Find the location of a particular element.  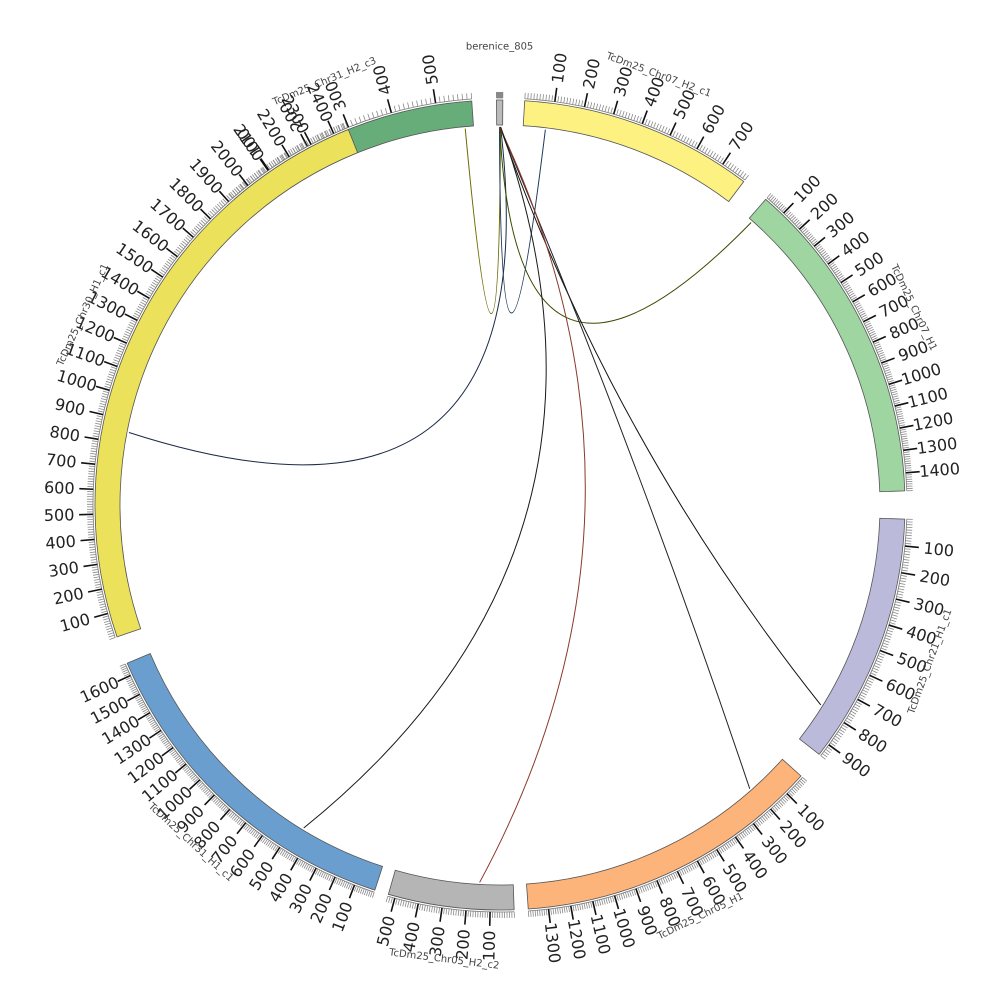

tick-label-chr07_h1-1400: 1400 is located at coordinates (940, 470).